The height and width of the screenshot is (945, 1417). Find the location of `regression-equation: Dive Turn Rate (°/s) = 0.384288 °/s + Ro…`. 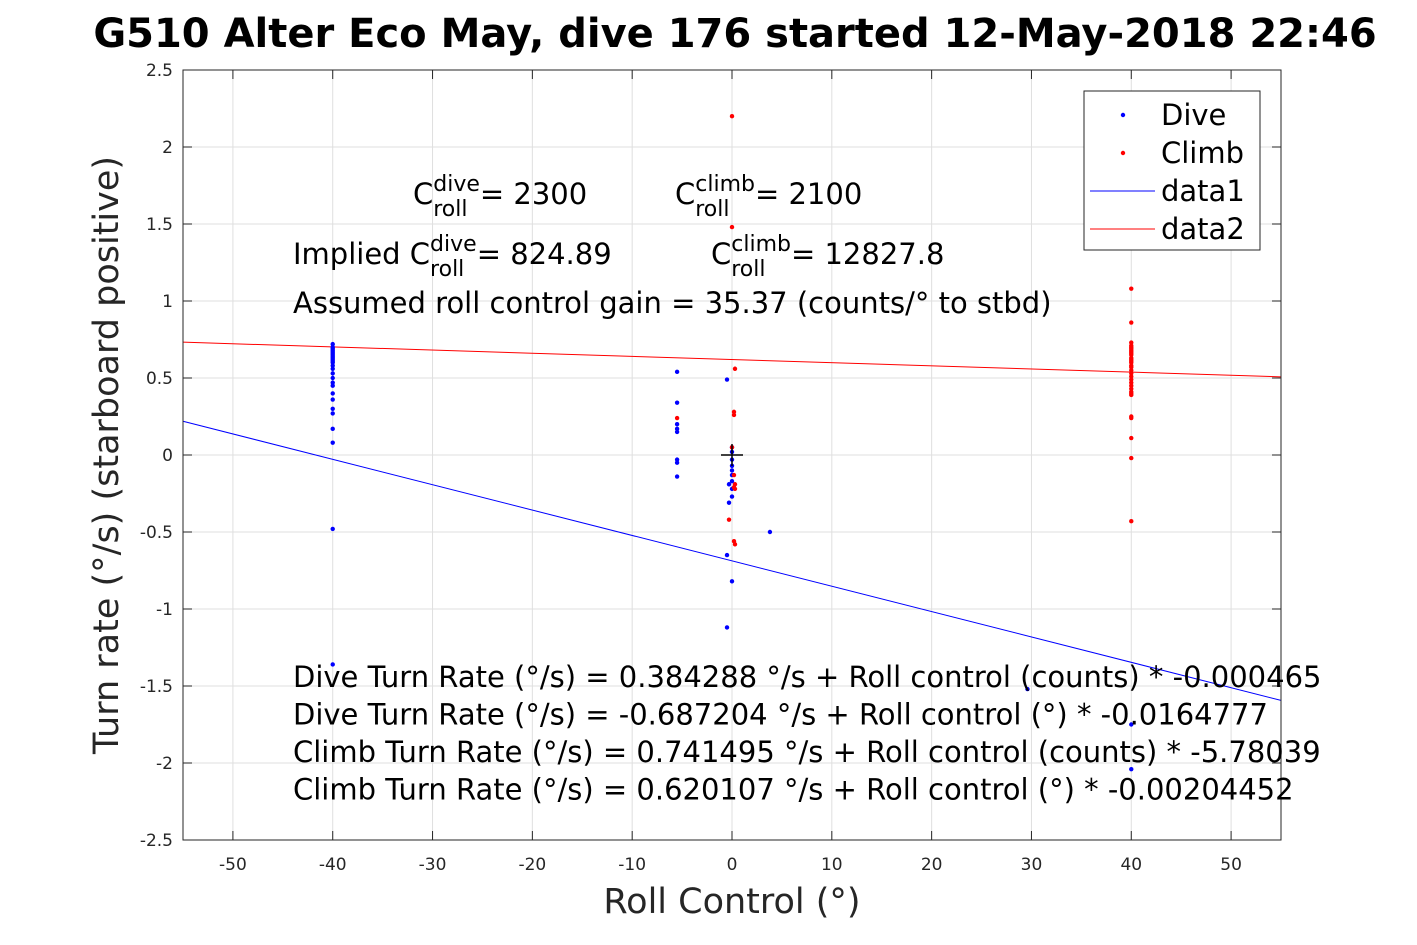

regression-equation: Dive Turn Rate (°/s) = 0.384288 °/s + Ro… is located at coordinates (807, 677).